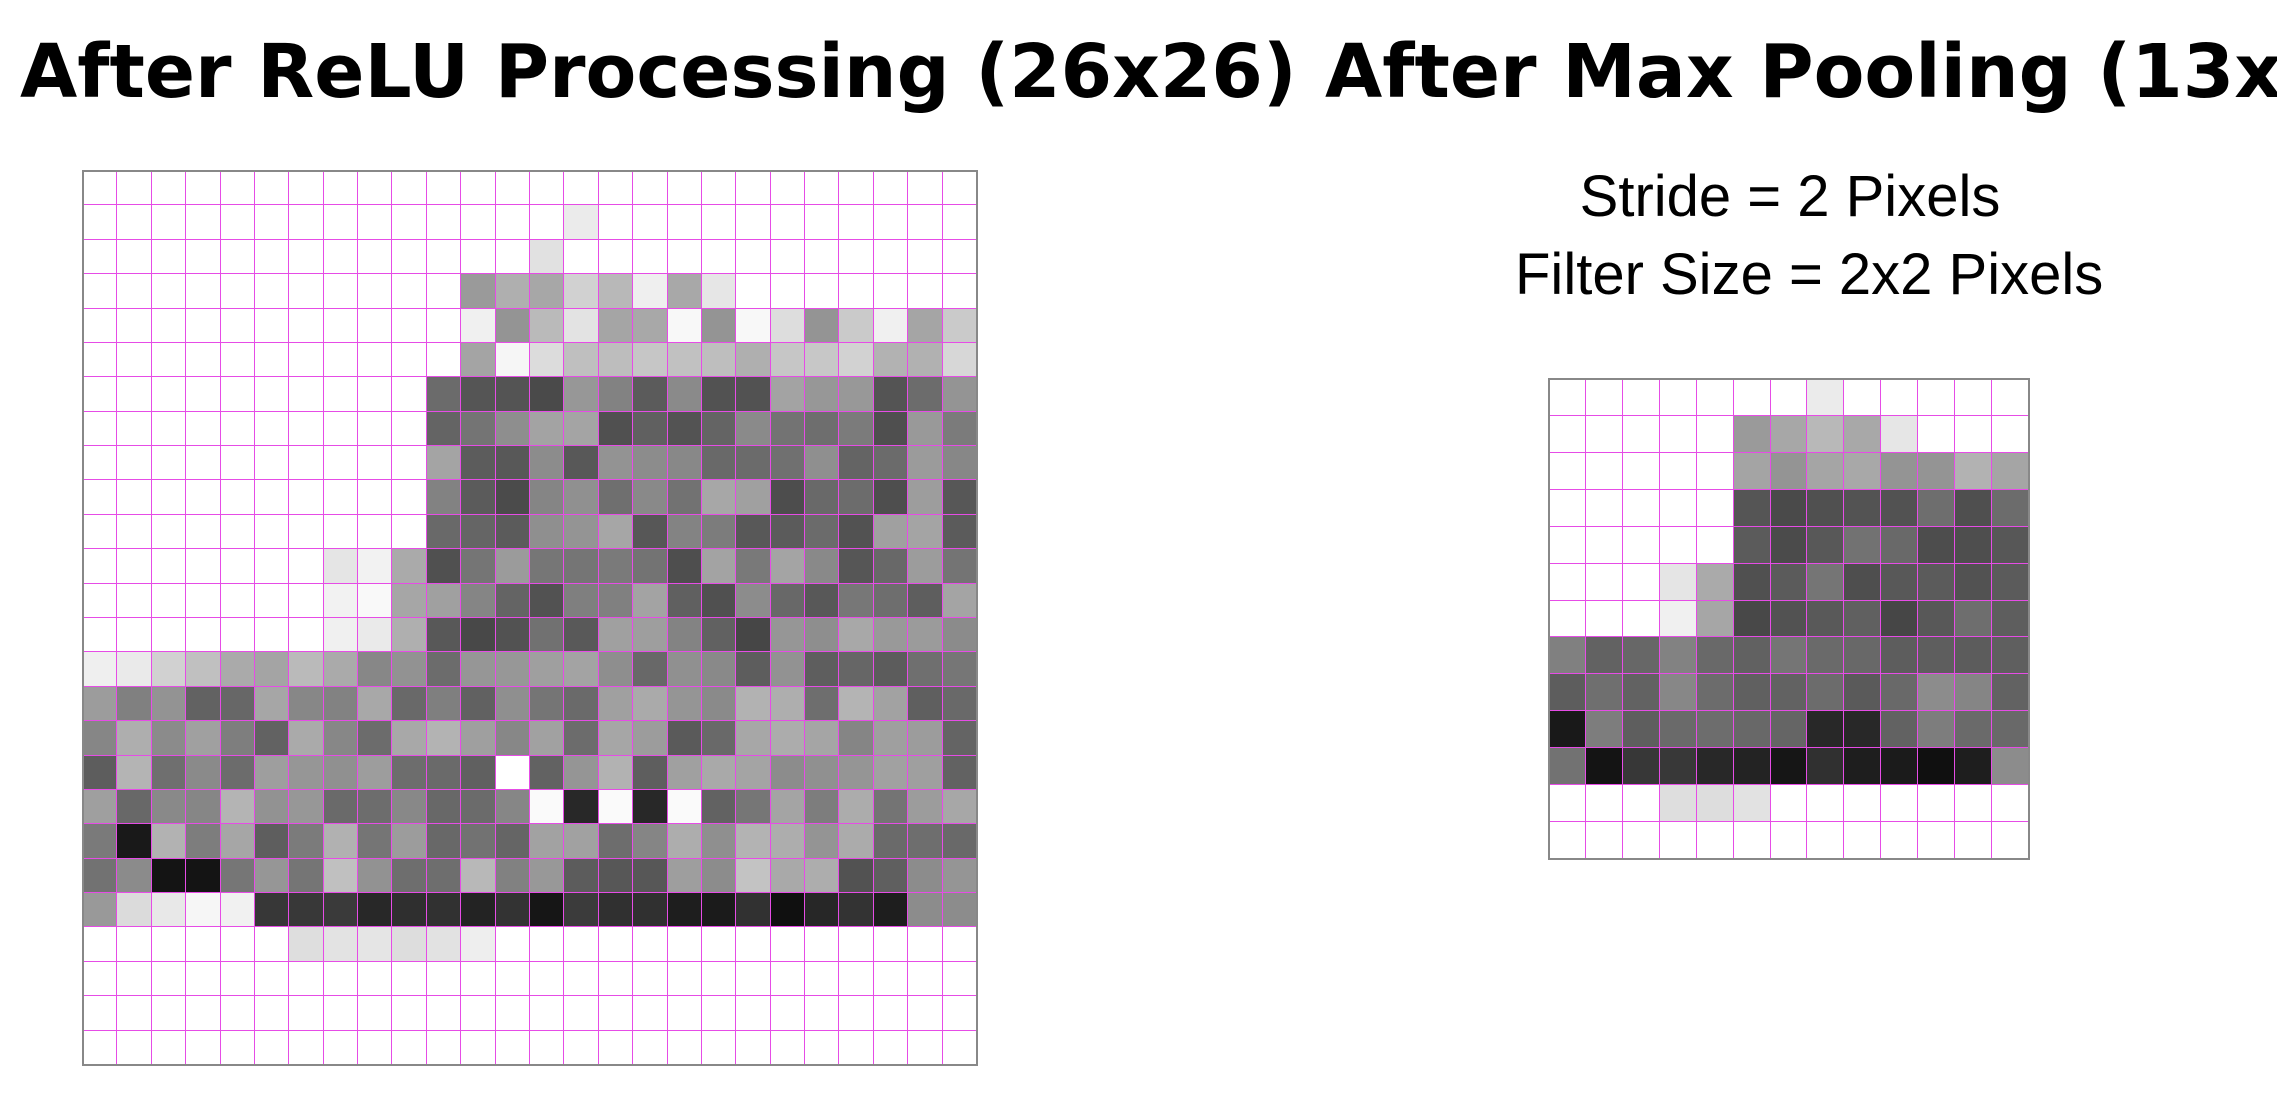  What do you see at coordinates (1809, 274) in the screenshot?
I see `filter-size-label: Filter Size = 2x2 Pixels` at bounding box center [1809, 274].